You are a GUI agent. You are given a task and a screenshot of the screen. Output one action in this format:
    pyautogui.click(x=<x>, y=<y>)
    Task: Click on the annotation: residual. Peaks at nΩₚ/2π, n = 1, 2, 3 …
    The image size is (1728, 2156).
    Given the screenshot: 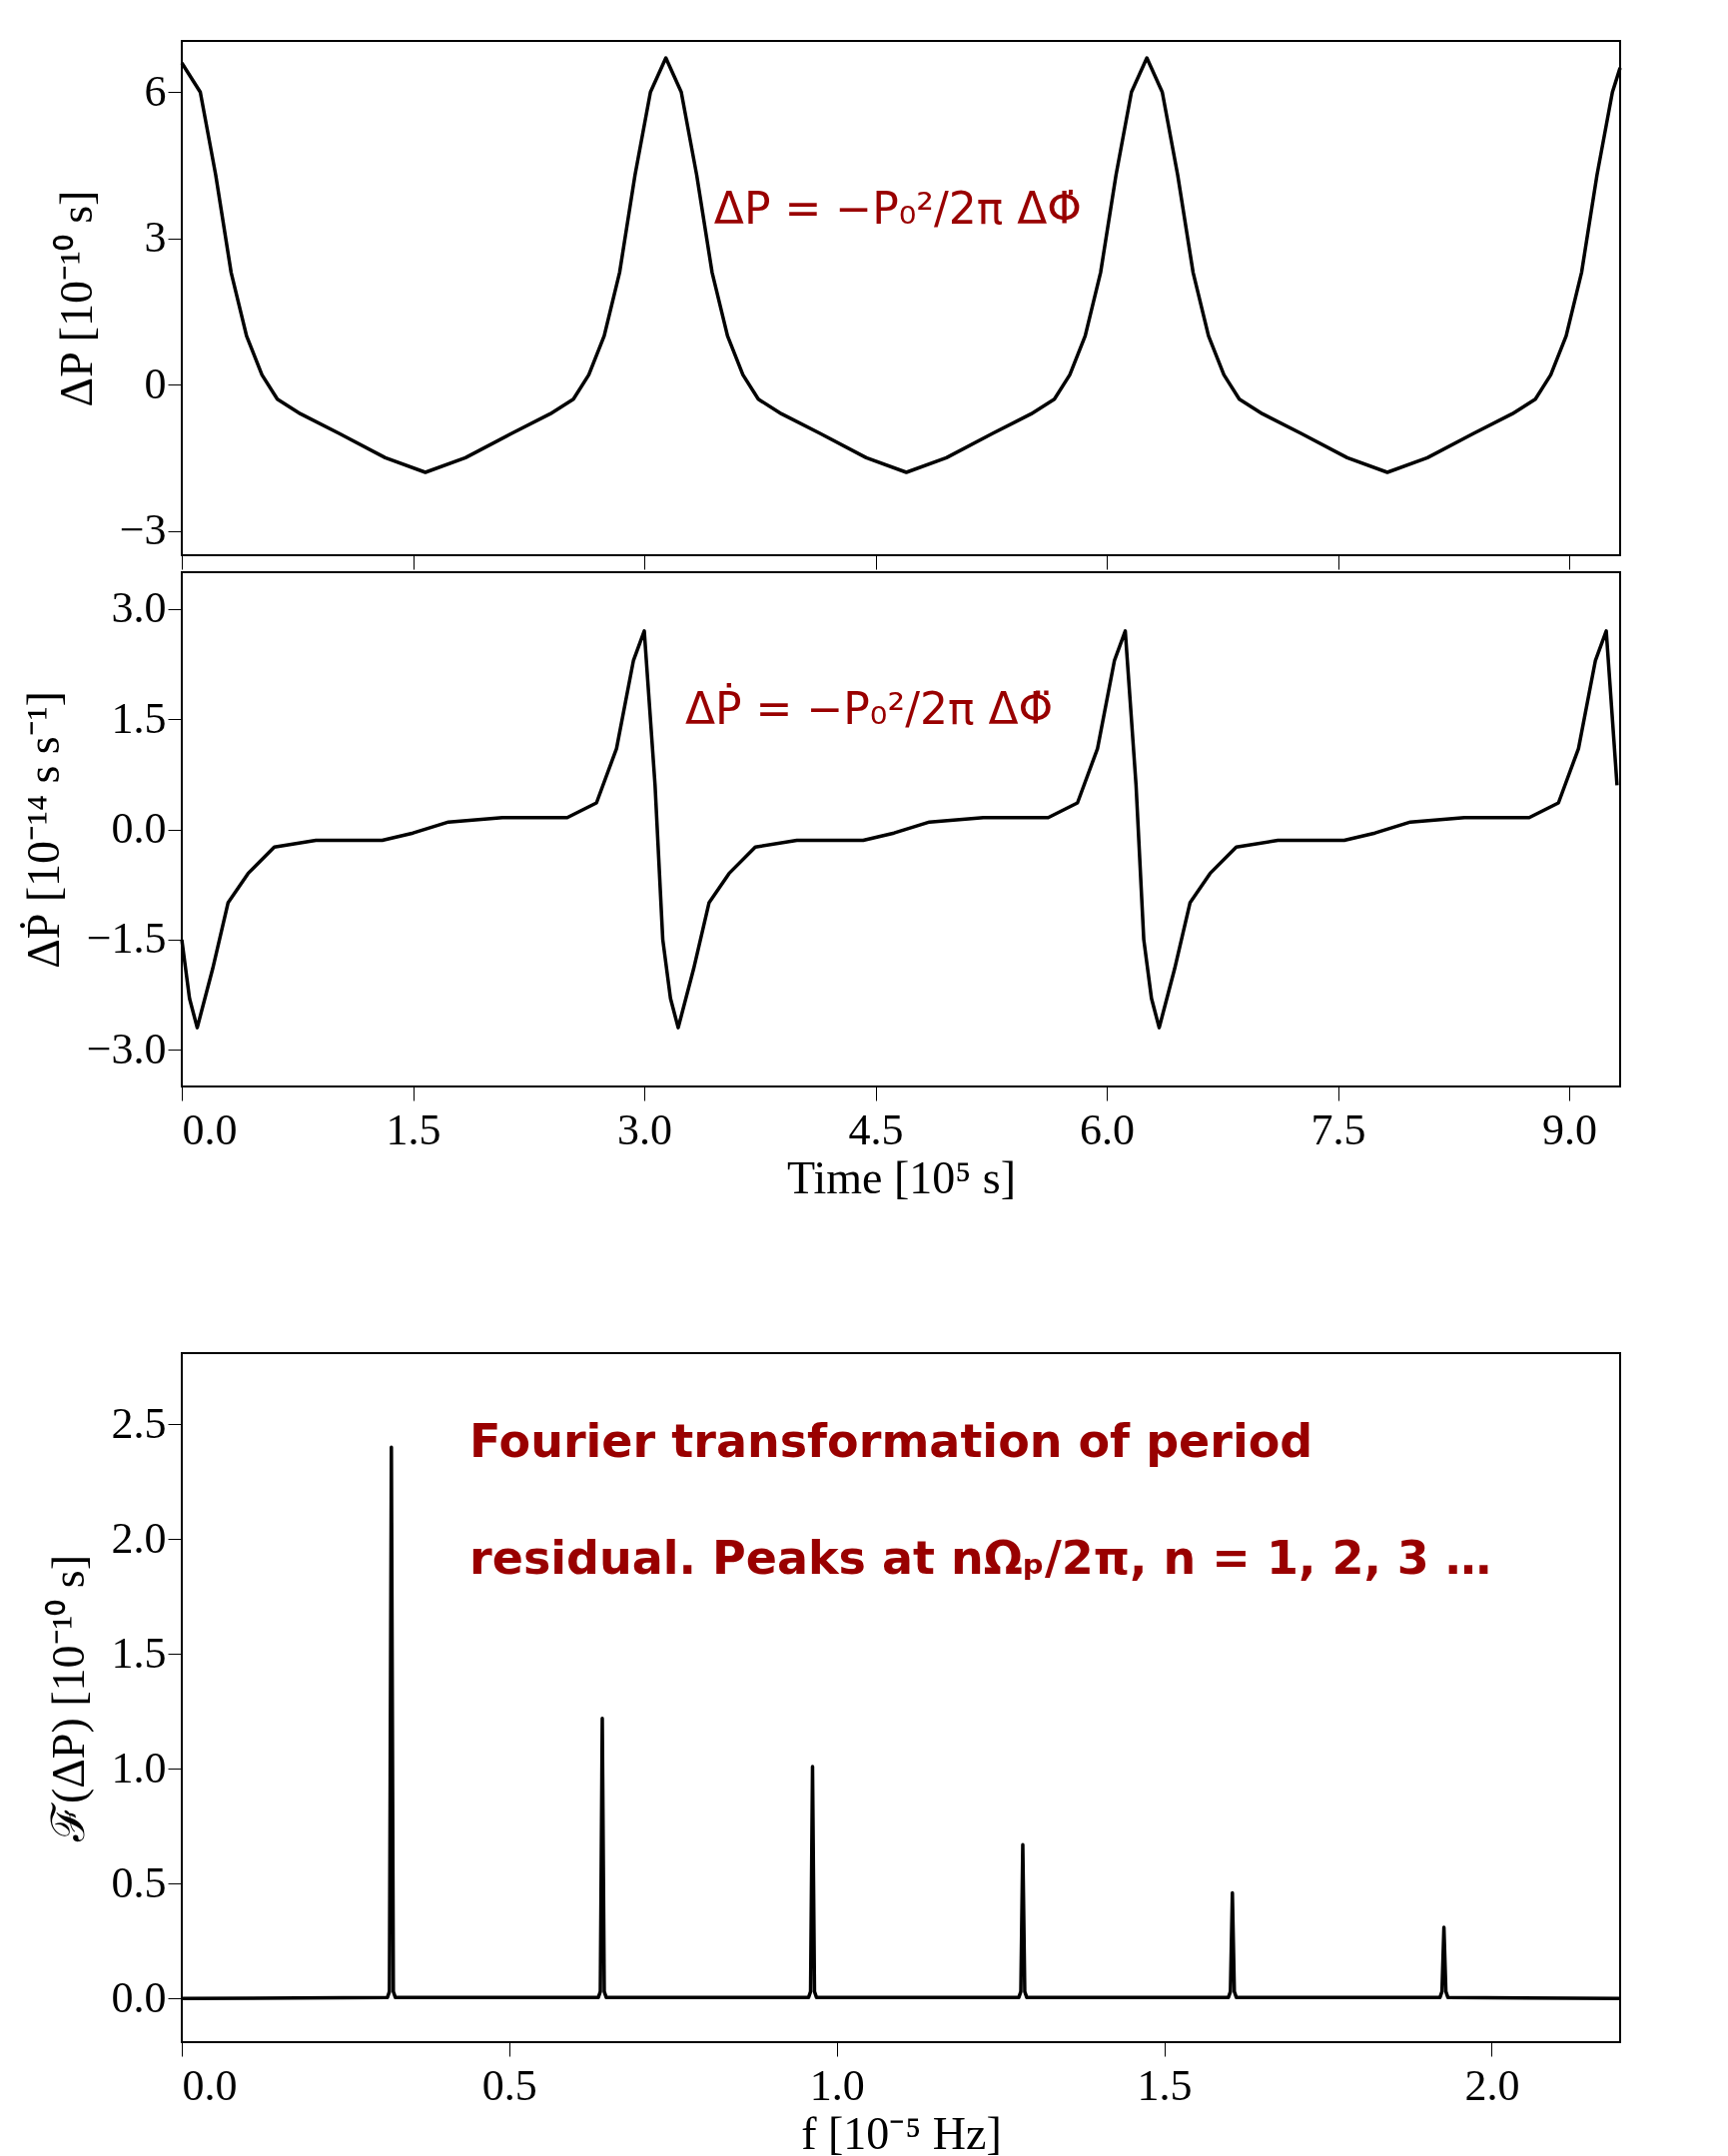 What is the action you would take?
    pyautogui.click(x=980, y=1558)
    